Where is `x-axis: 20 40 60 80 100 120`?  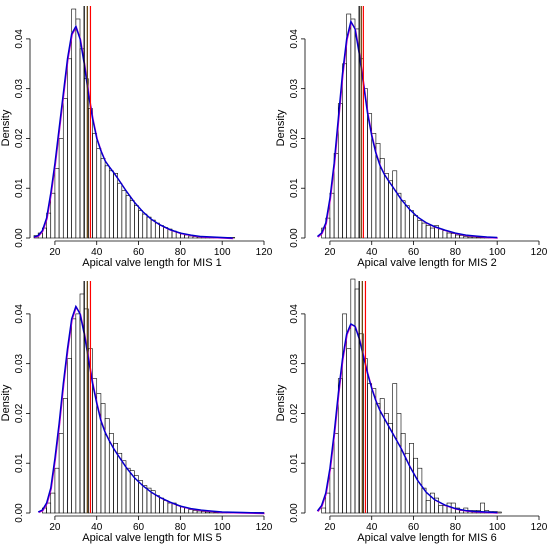 x-axis: 20 40 60 80 100 120 is located at coordinates (161, 249).